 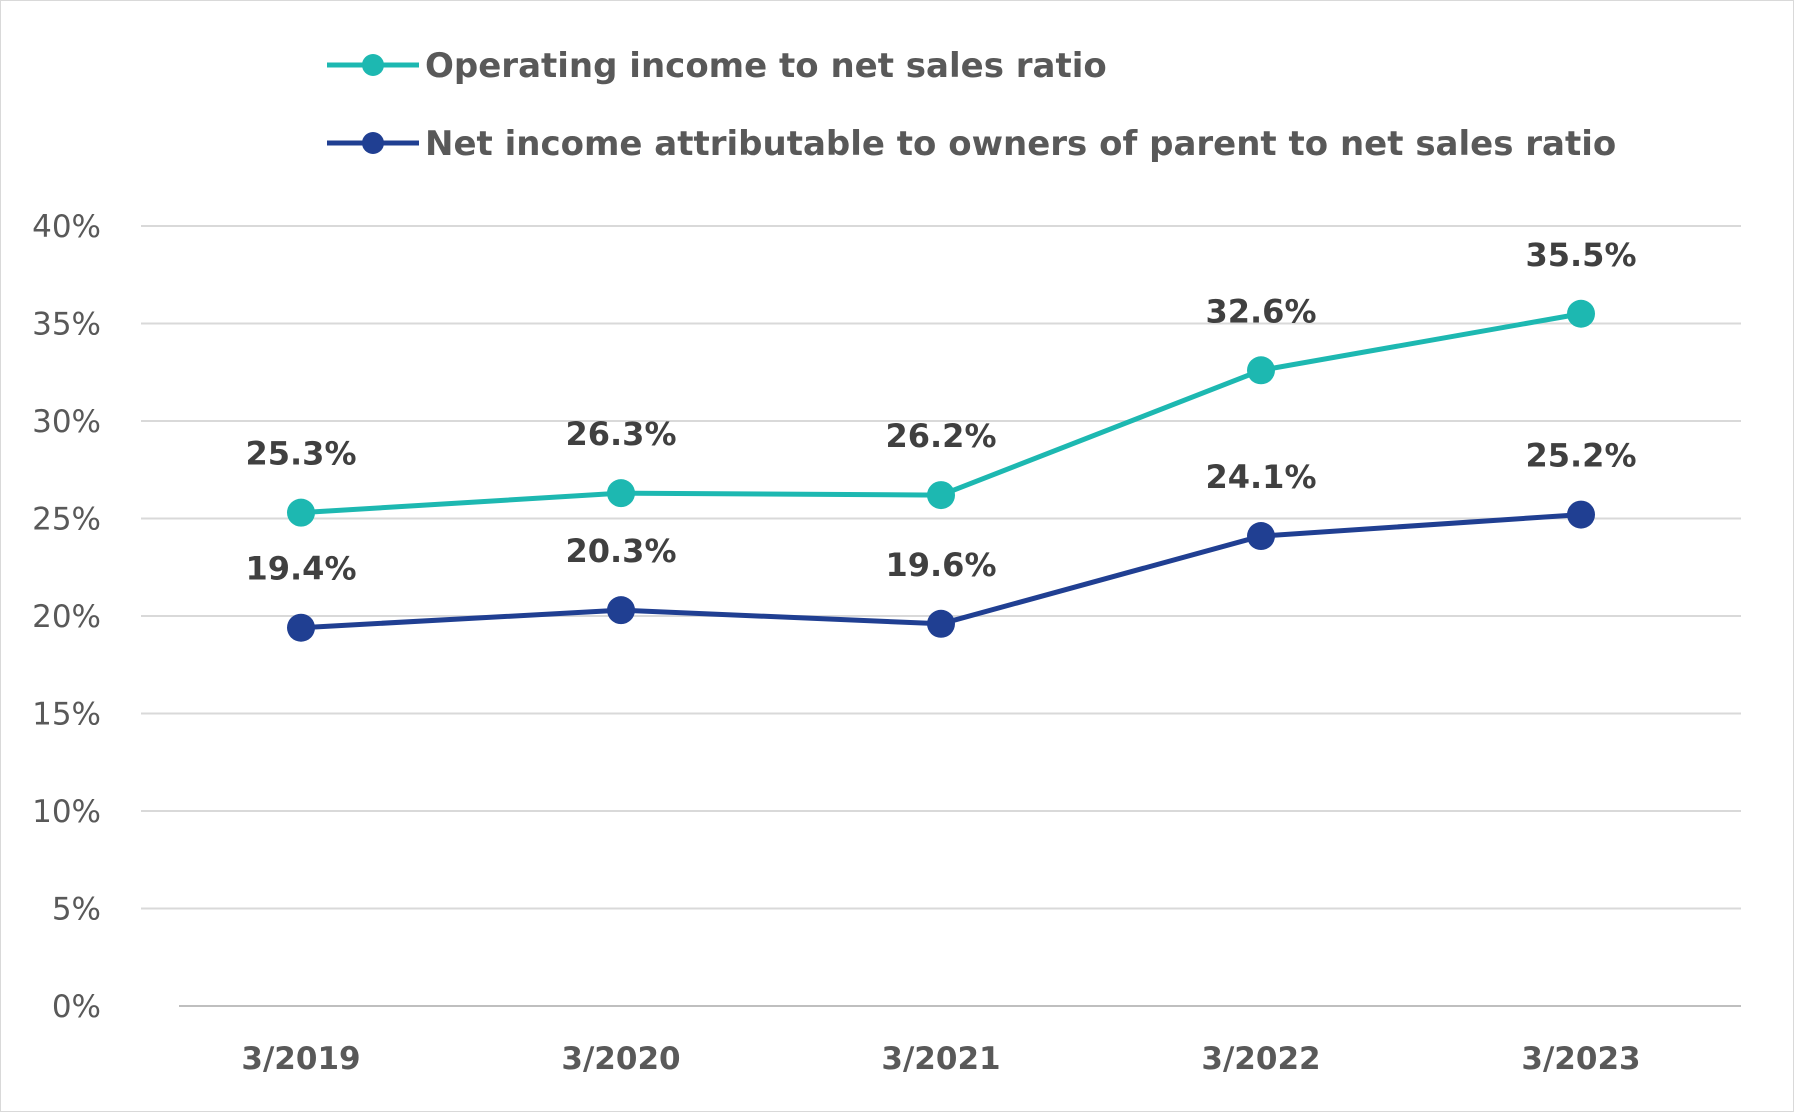 I want to click on data-label: 25.2%, so click(x=1580, y=456).